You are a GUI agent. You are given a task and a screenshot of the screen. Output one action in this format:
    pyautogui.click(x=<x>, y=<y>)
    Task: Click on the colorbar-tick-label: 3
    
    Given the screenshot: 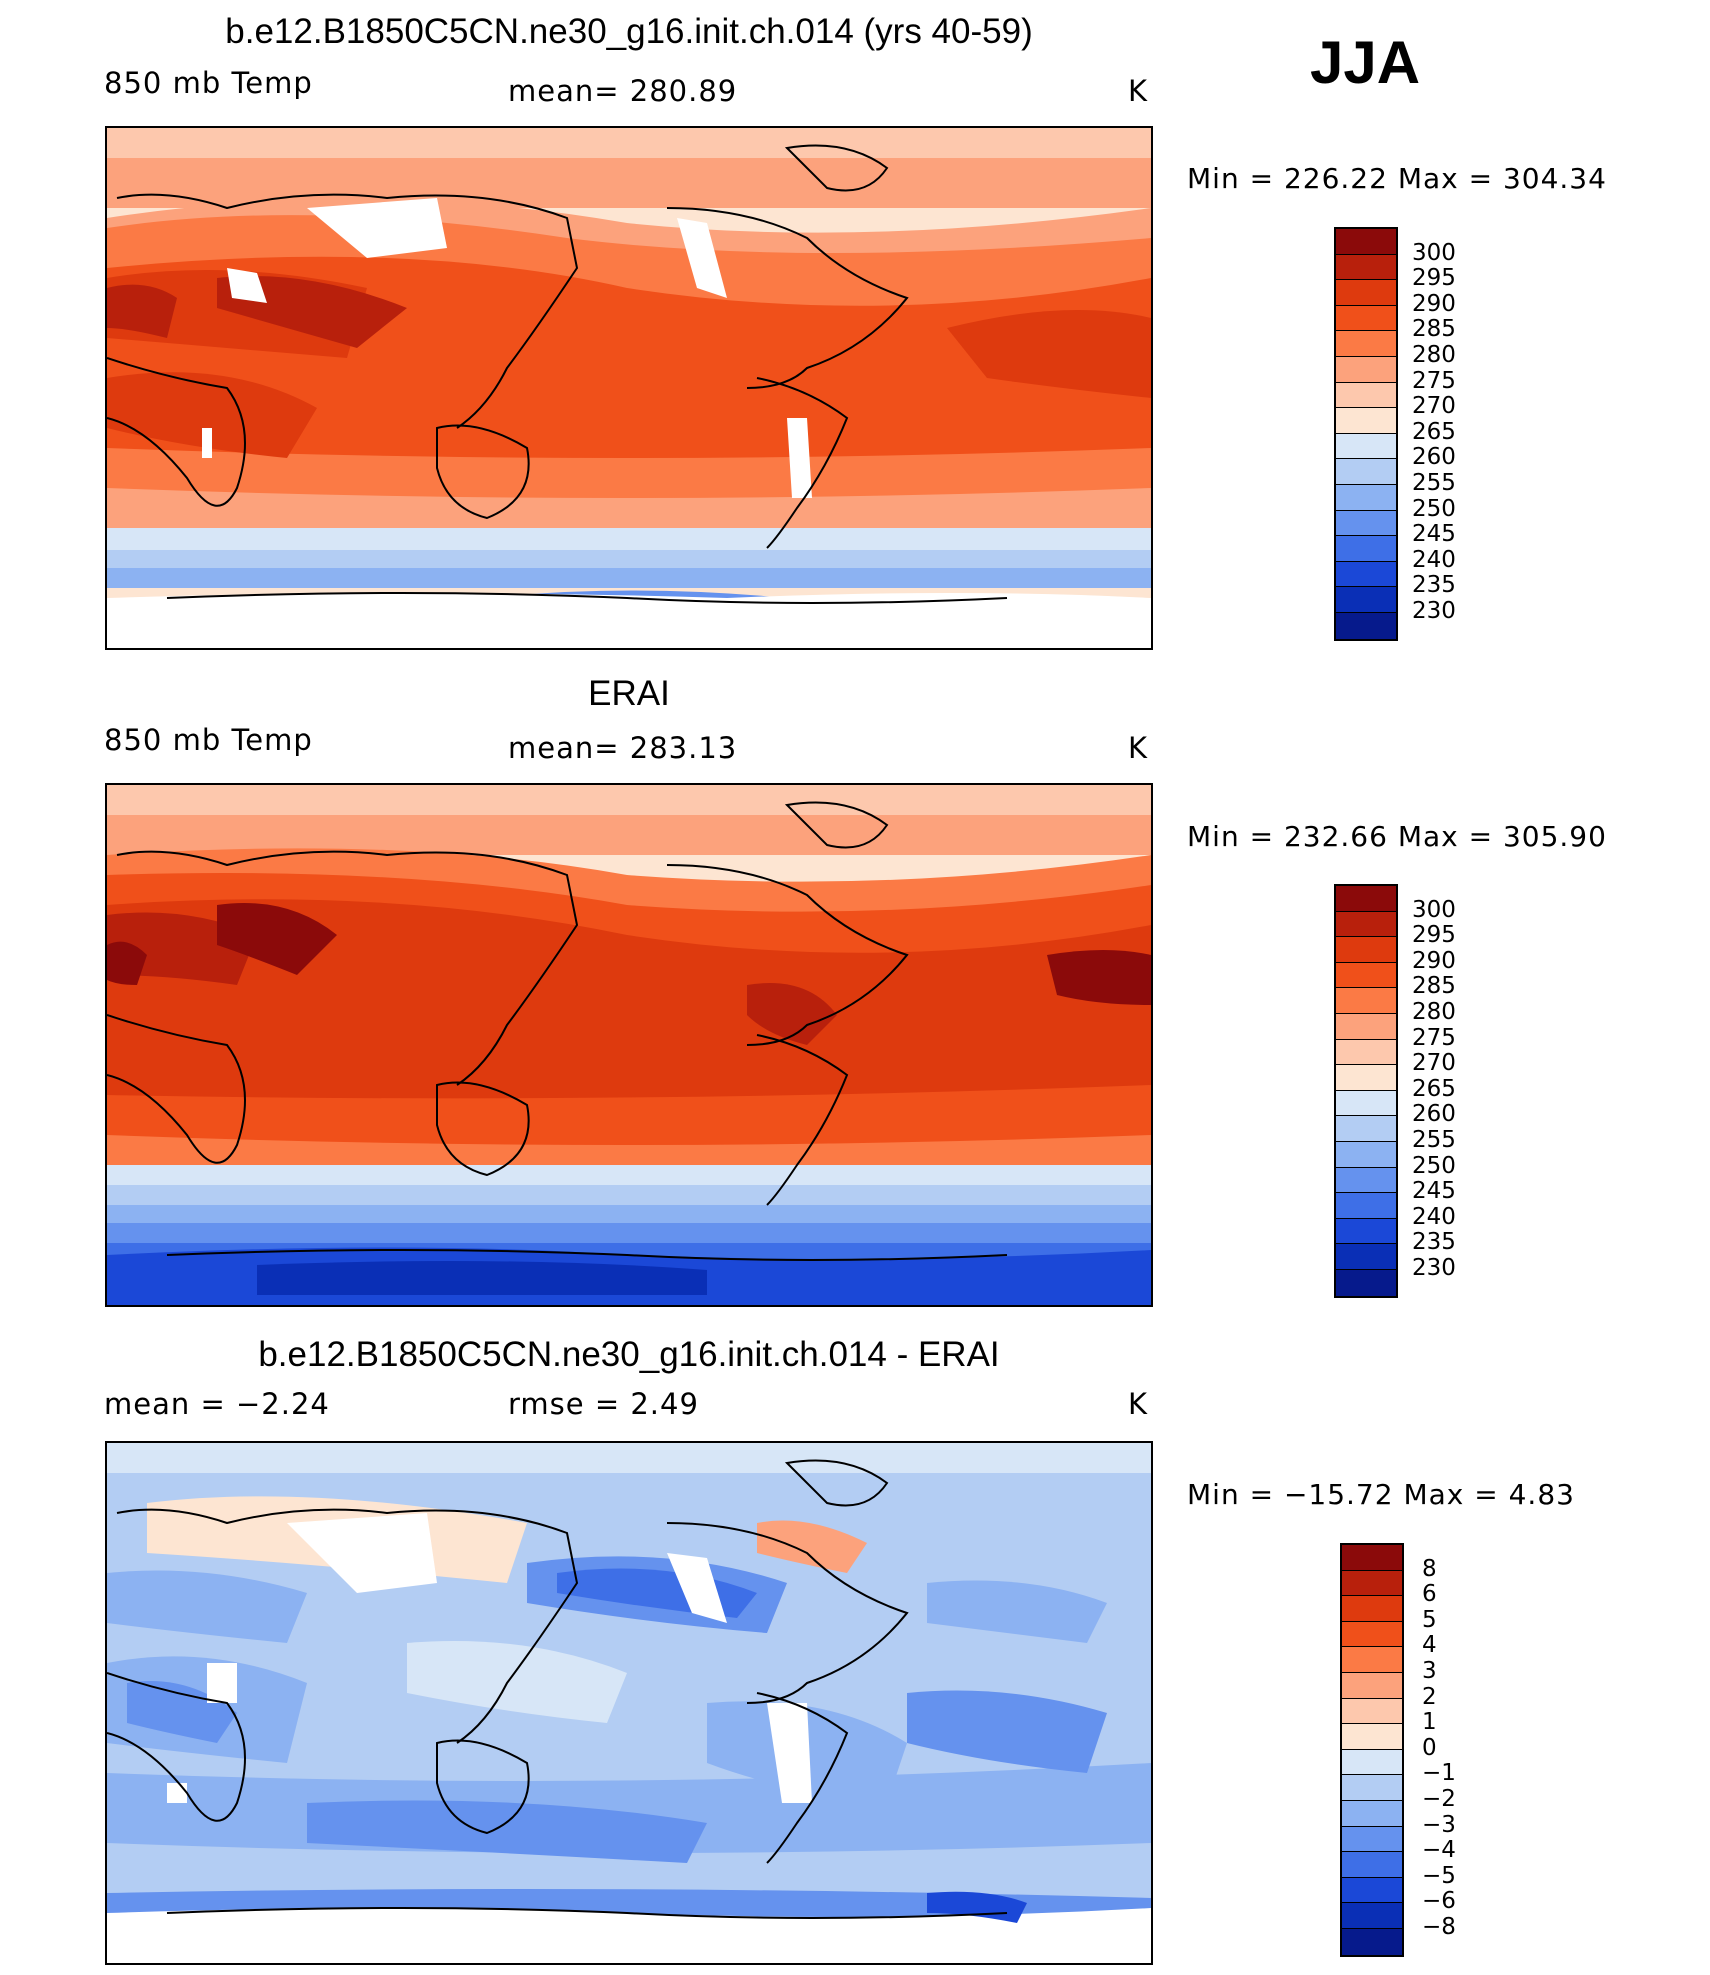 What is the action you would take?
    pyautogui.click(x=1429, y=1671)
    